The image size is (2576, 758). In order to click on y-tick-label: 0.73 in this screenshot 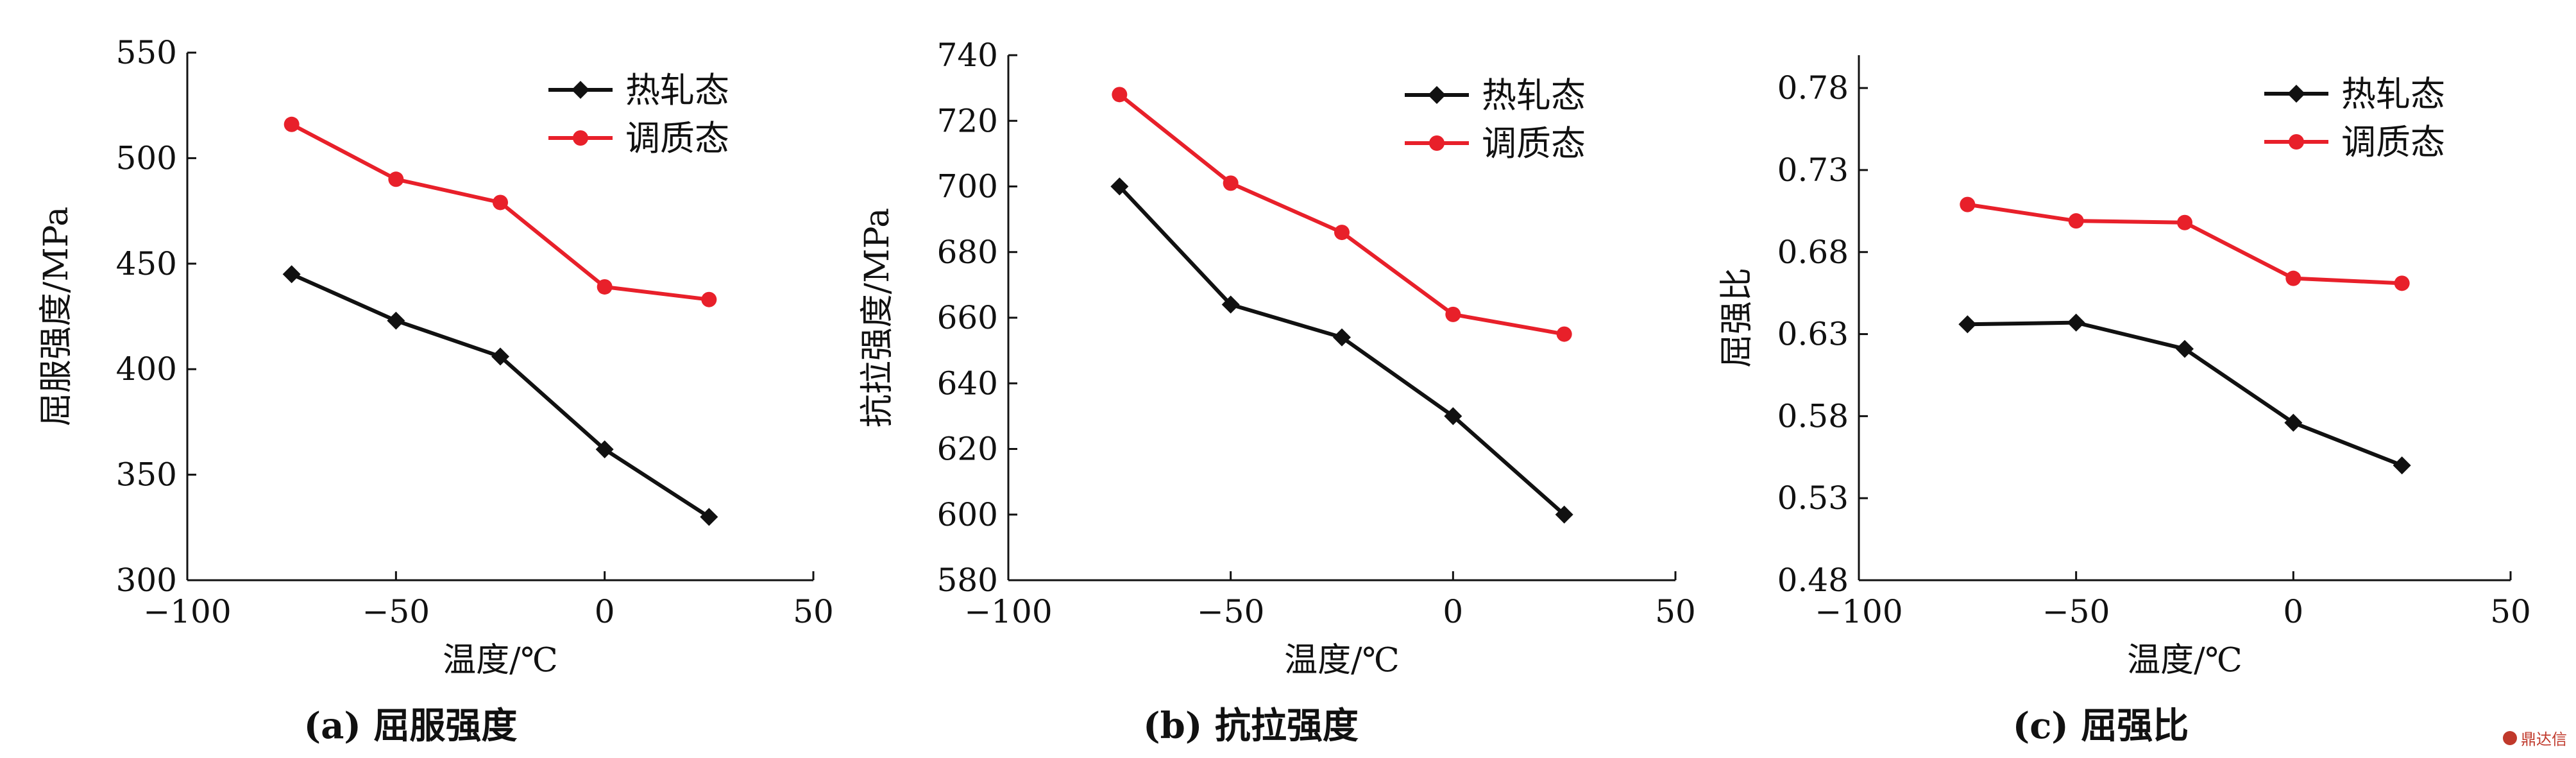, I will do `click(1813, 170)`.